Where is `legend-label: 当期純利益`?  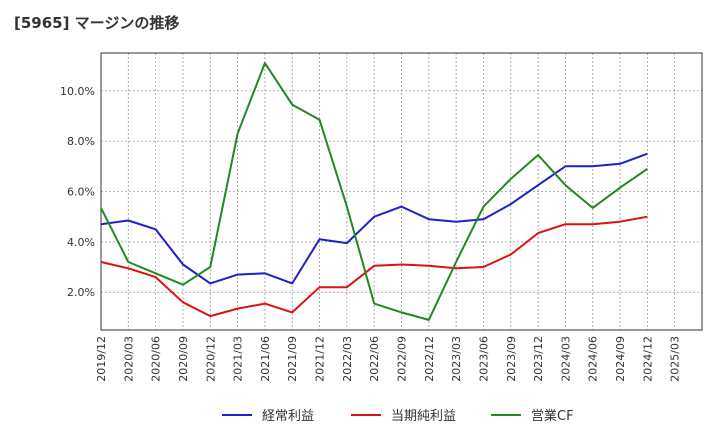
legend-label: 当期純利益 is located at coordinates (423, 416).